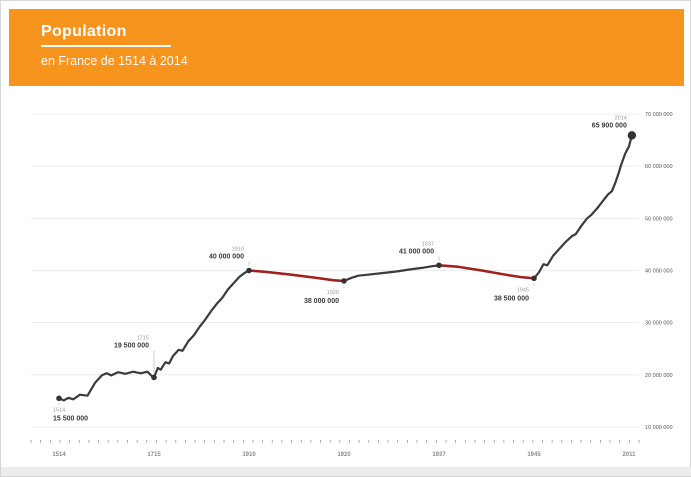  What do you see at coordinates (131, 345) in the screenshot?
I see `data-point-value: 19 500 000` at bounding box center [131, 345].